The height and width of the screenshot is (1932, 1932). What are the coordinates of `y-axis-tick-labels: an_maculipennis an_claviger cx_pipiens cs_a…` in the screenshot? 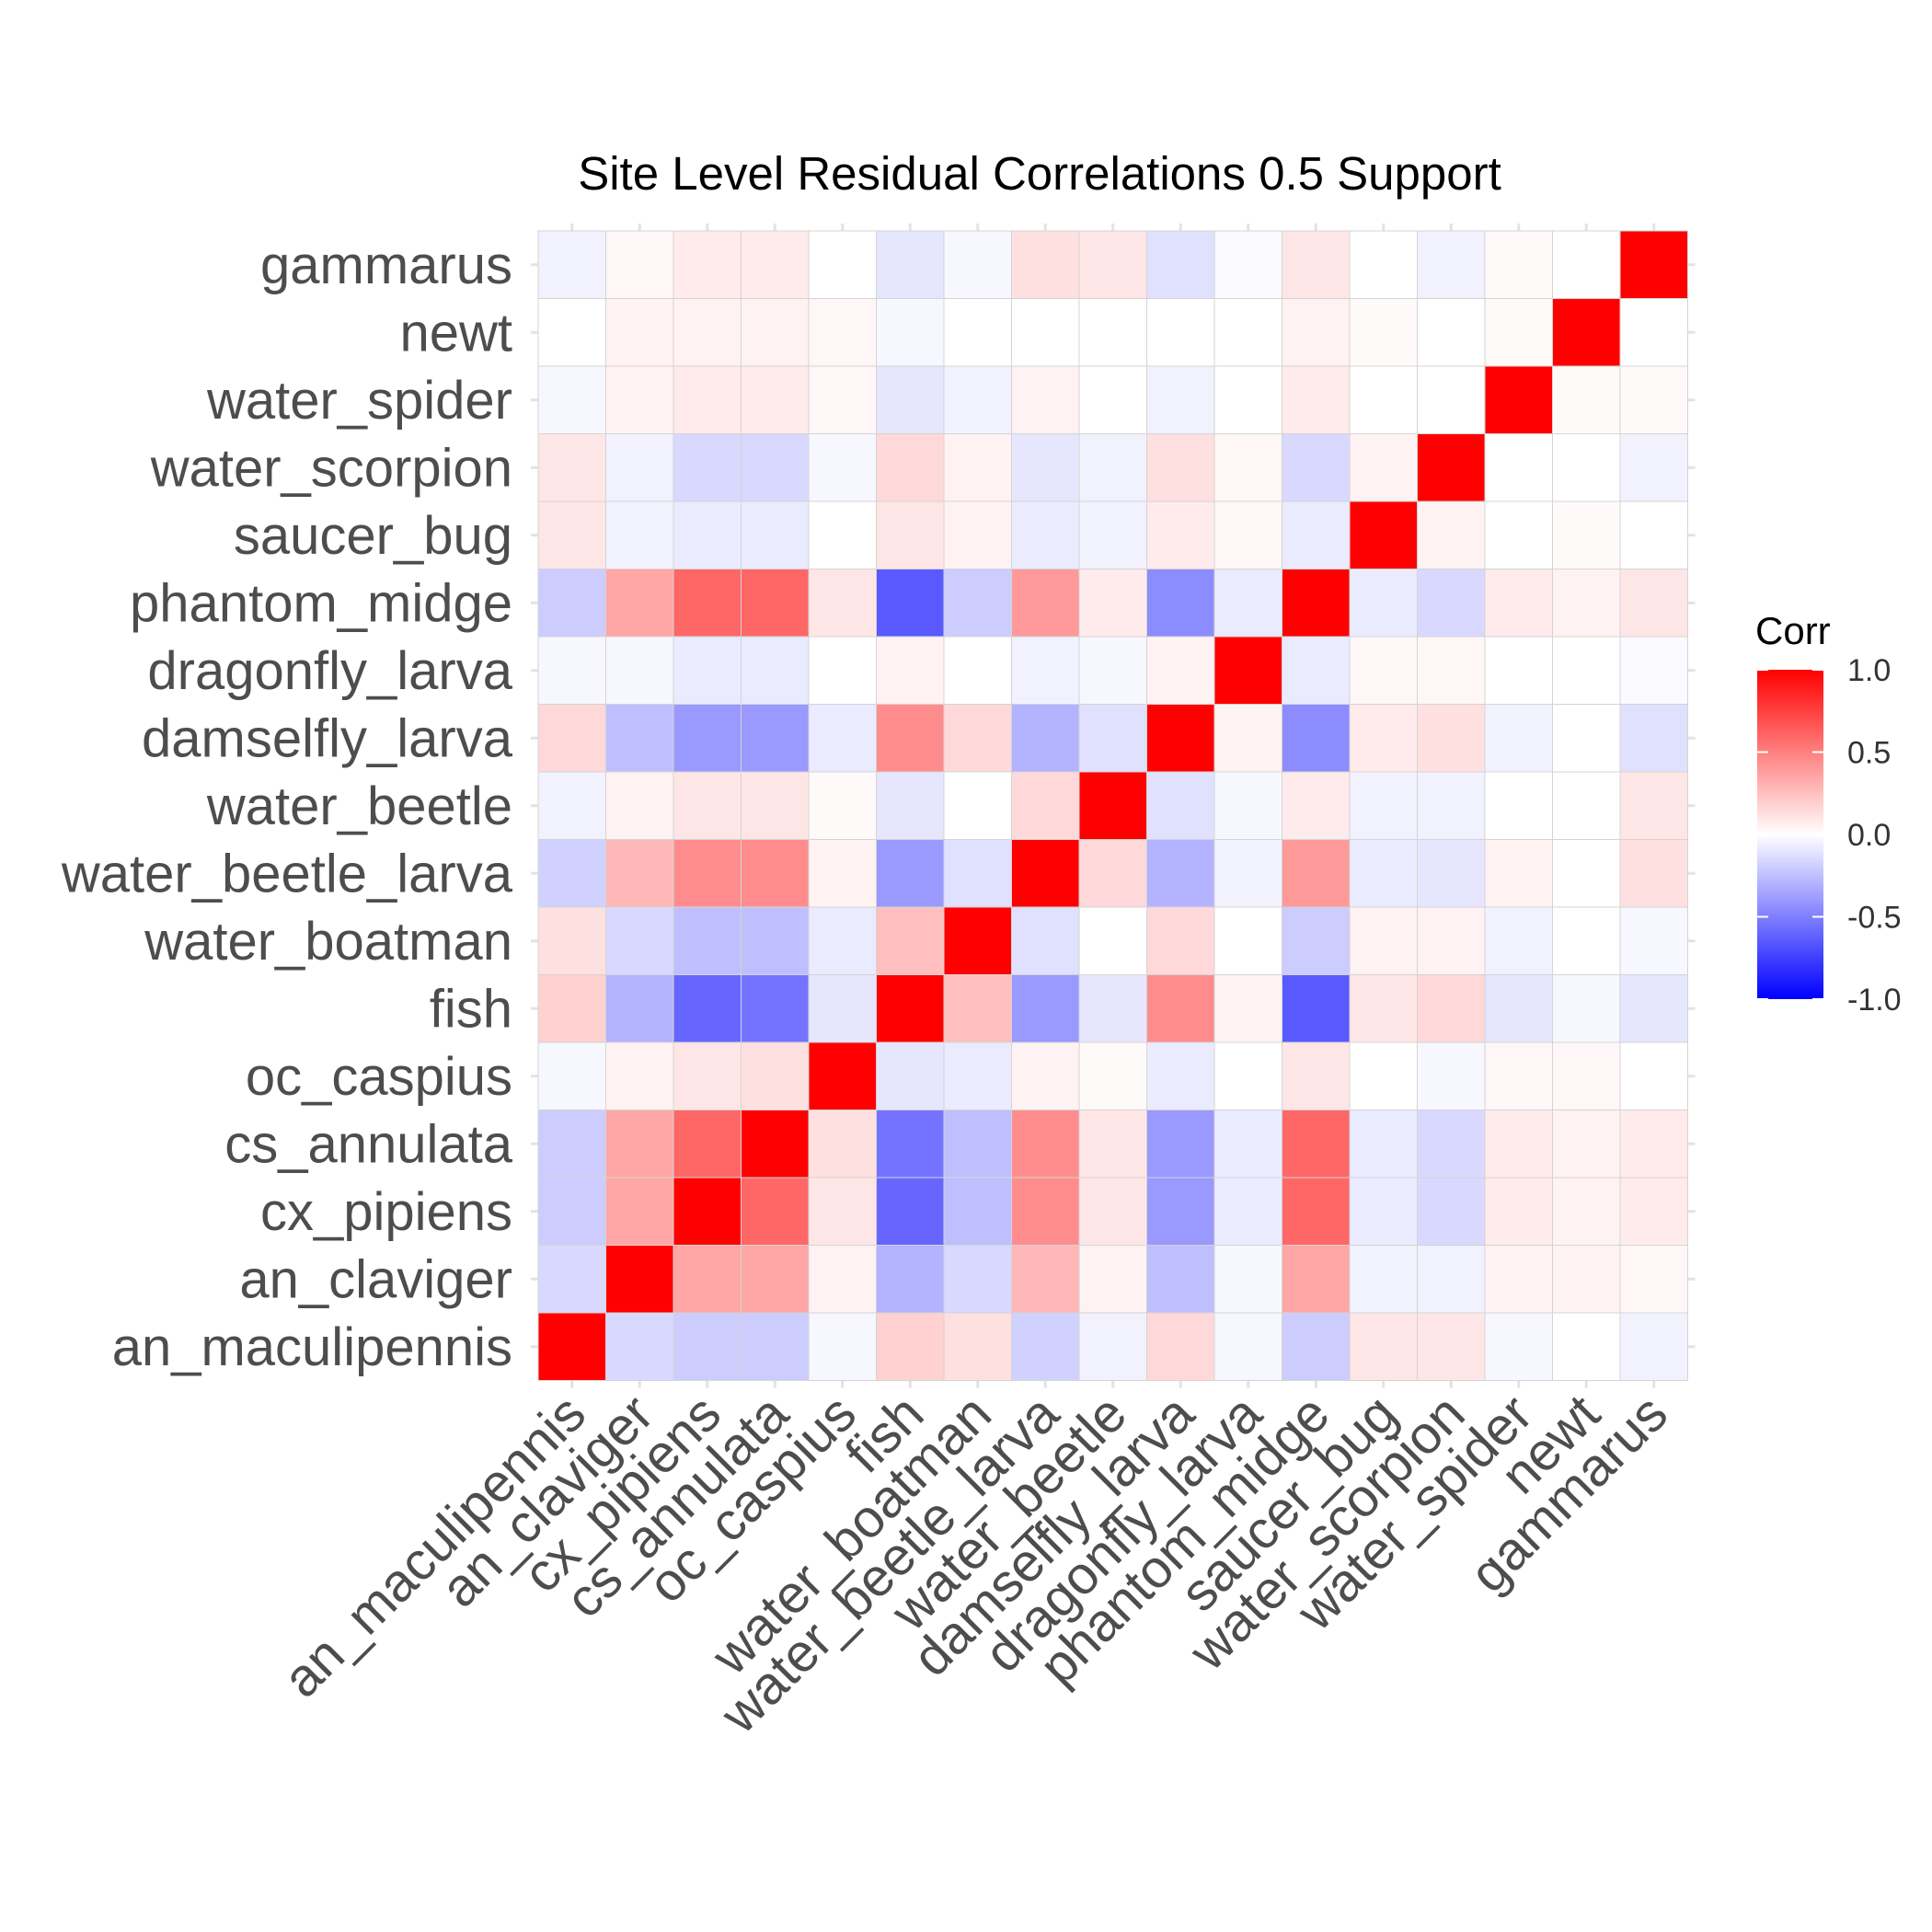 It's located at (287, 806).